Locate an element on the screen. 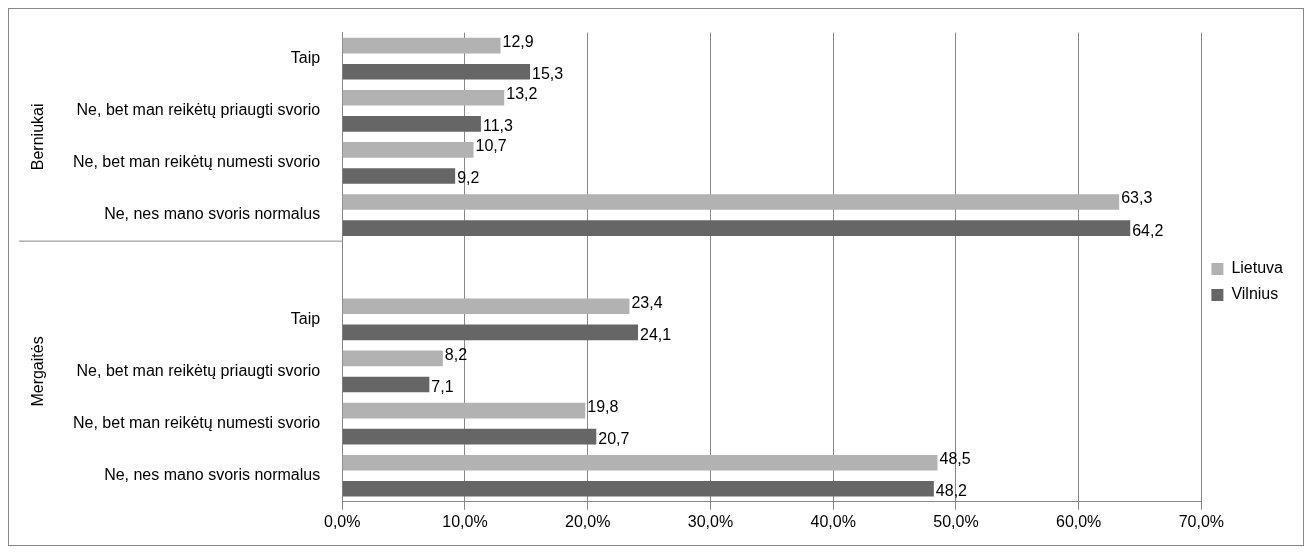 This screenshot has width=1312, height=554. x-tick-label: 20,0% is located at coordinates (588, 521).